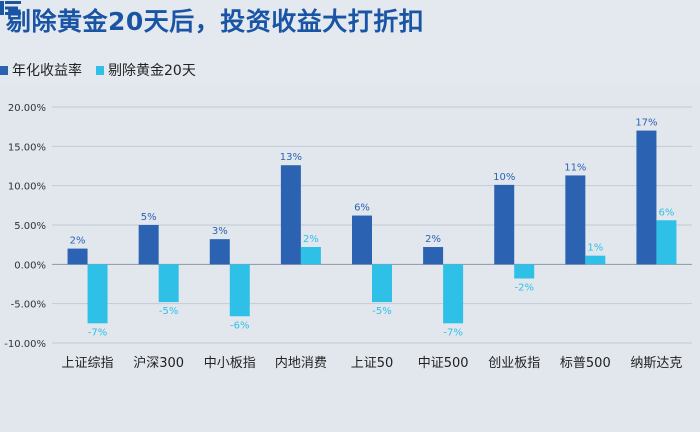 Image resolution: width=700 pixels, height=432 pixels. What do you see at coordinates (523, 287) in the screenshot?
I see `data-label-excluded: -2%` at bounding box center [523, 287].